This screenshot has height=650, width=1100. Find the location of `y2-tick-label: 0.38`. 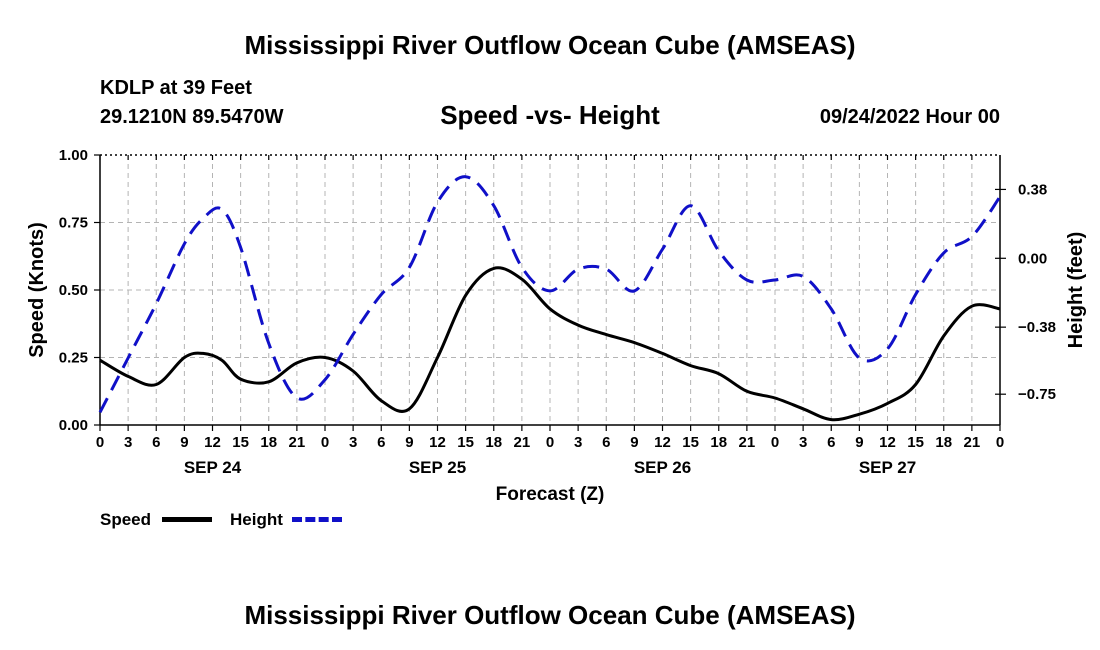

y2-tick-label: 0.38 is located at coordinates (1032, 189).